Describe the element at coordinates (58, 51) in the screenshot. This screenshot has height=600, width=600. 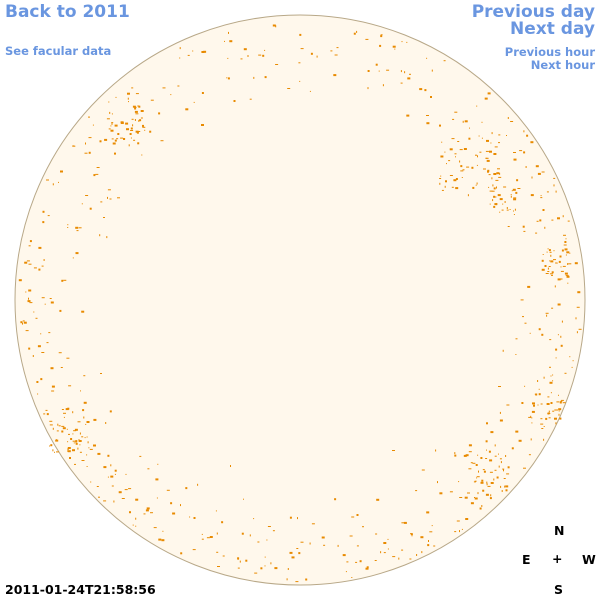
I see `see-facular-data-link: See facular data` at that location.